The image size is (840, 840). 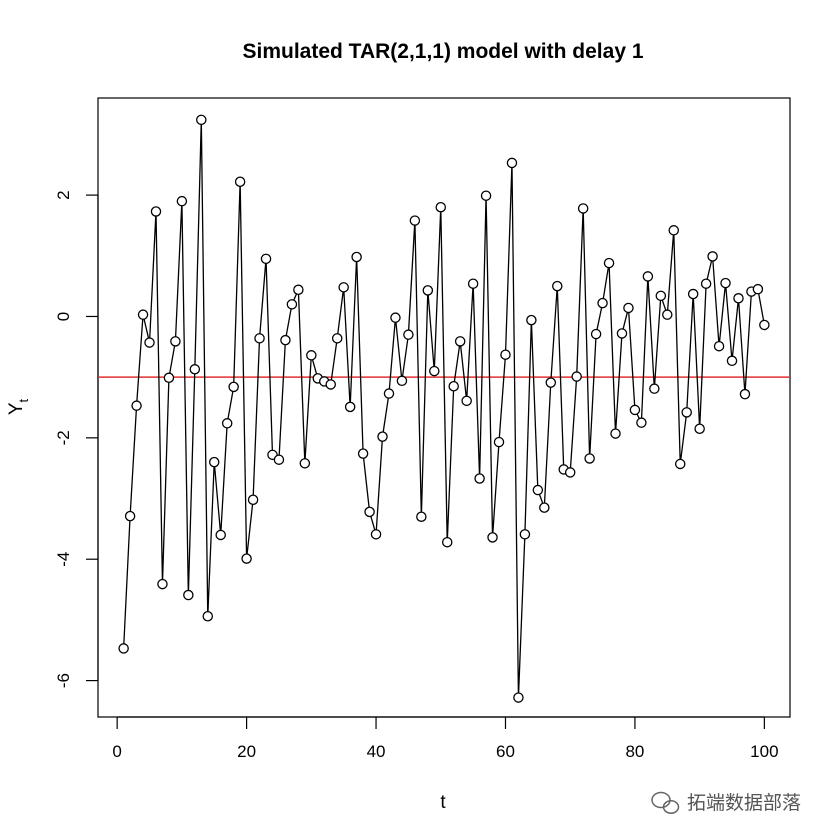 I want to click on x-tick-label: 0, so click(x=116, y=751).